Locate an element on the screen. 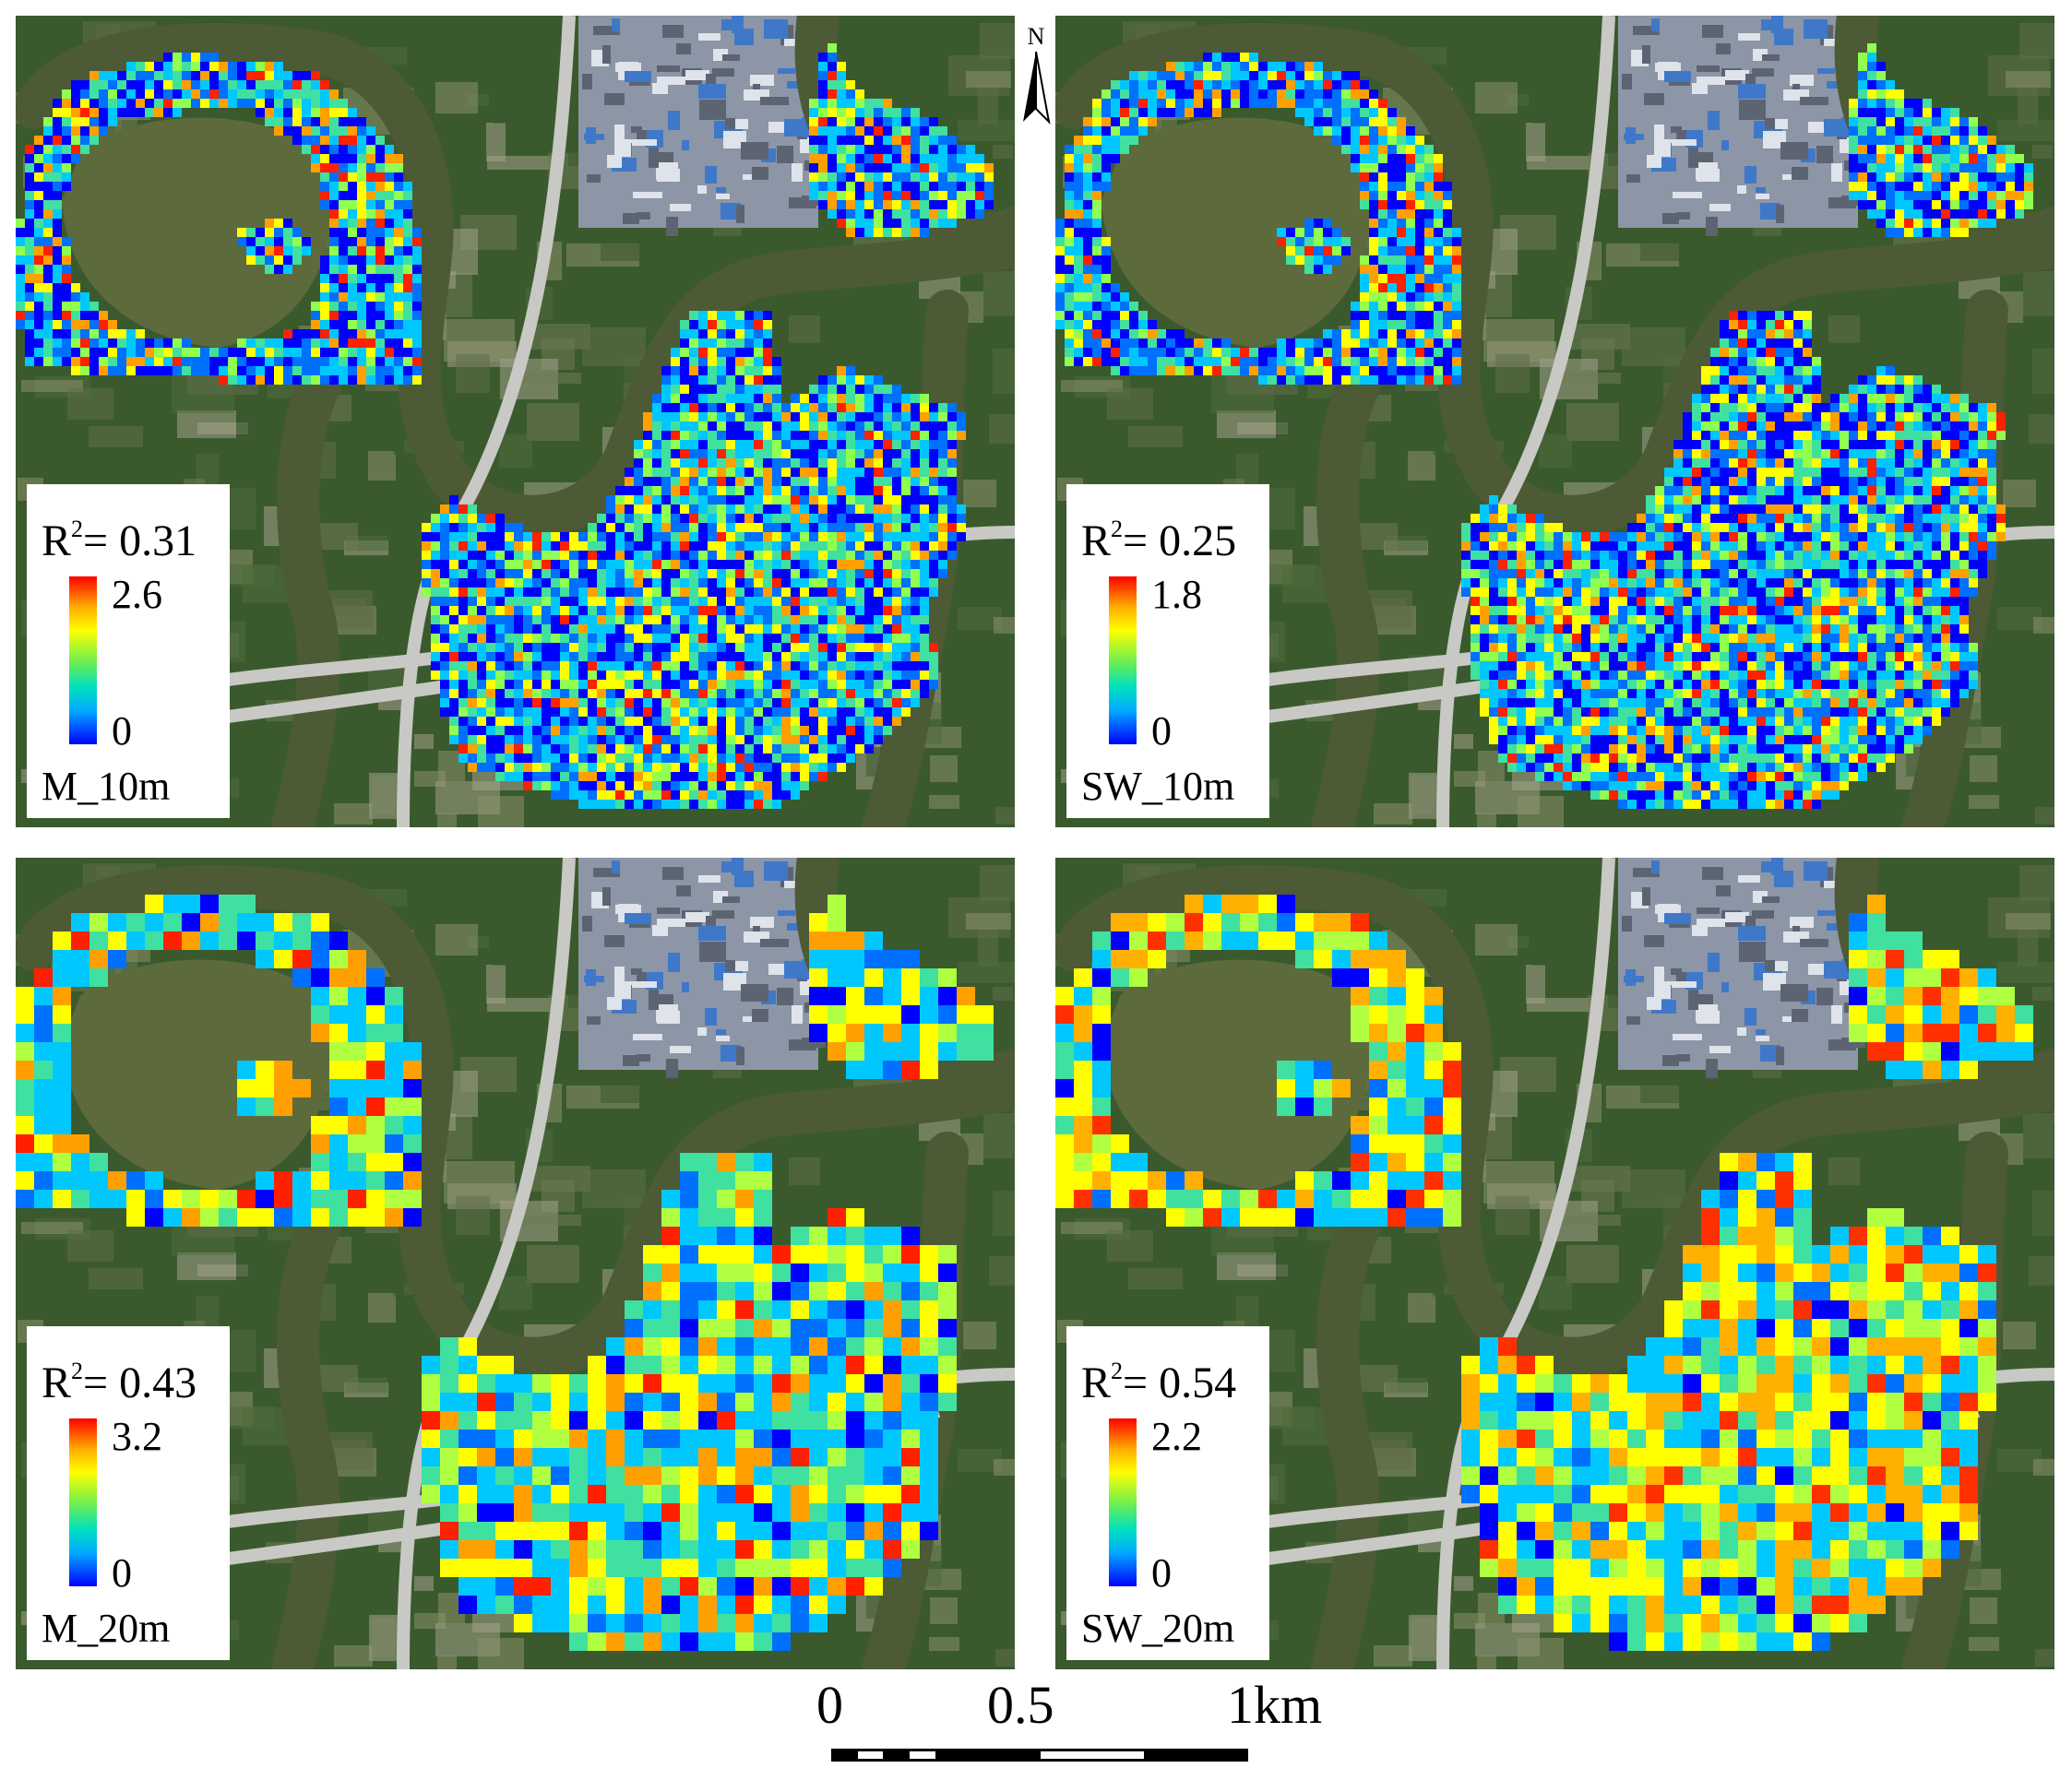 This screenshot has width=2072, height=1780. r2-label: R2= 0.43 is located at coordinates (119, 1382).